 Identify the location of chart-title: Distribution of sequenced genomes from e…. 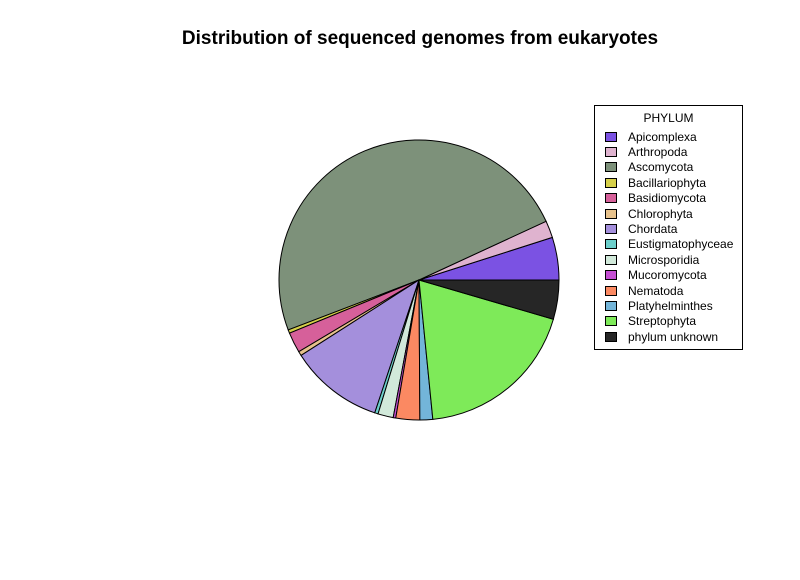
(420, 38).